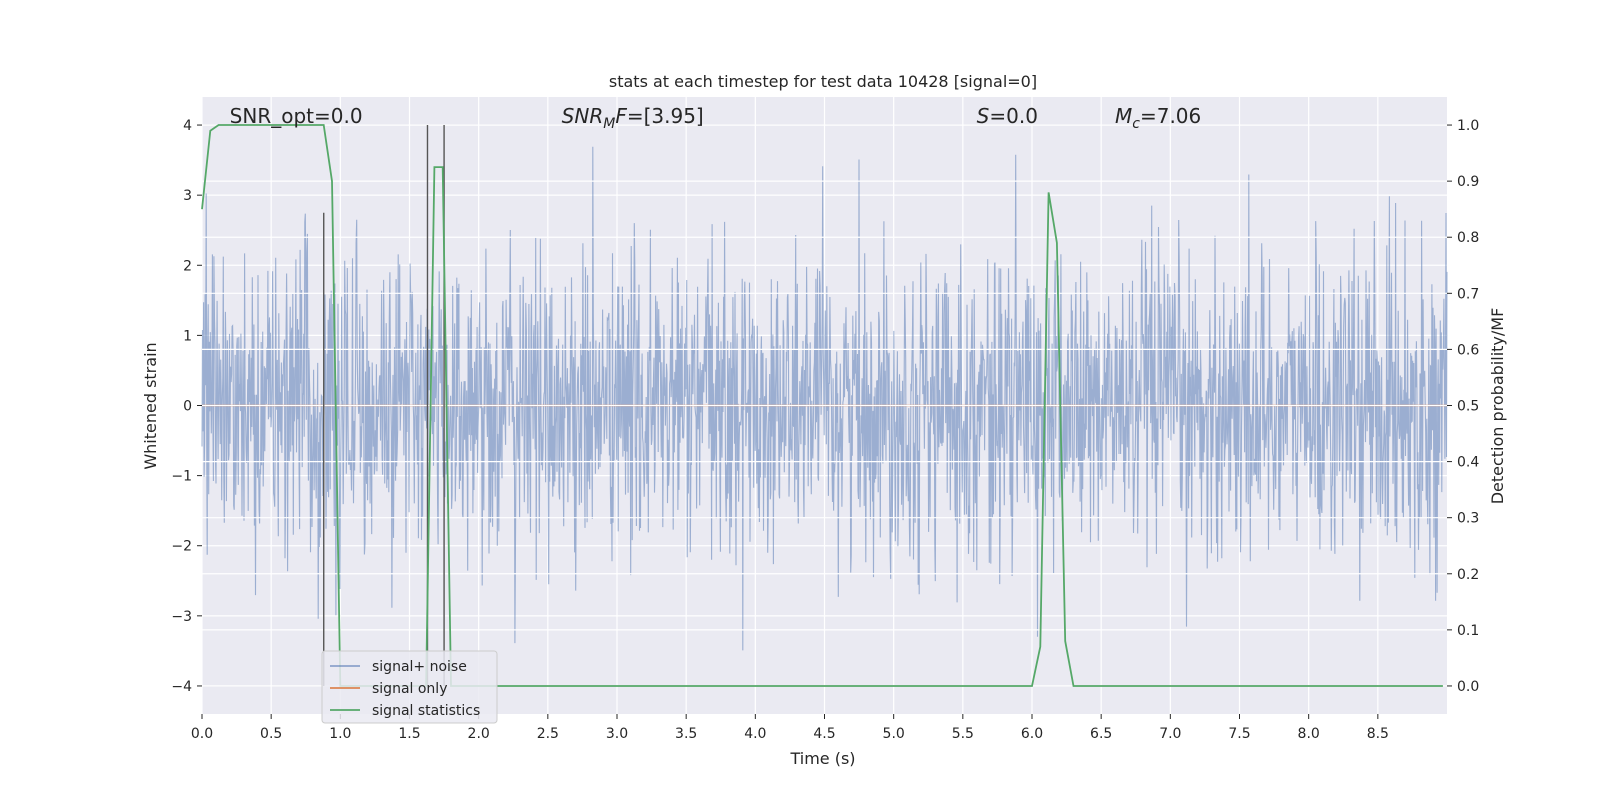 The height and width of the screenshot is (800, 1600). What do you see at coordinates (1468, 631) in the screenshot?
I see `right-y-tick-label: 0.1` at bounding box center [1468, 631].